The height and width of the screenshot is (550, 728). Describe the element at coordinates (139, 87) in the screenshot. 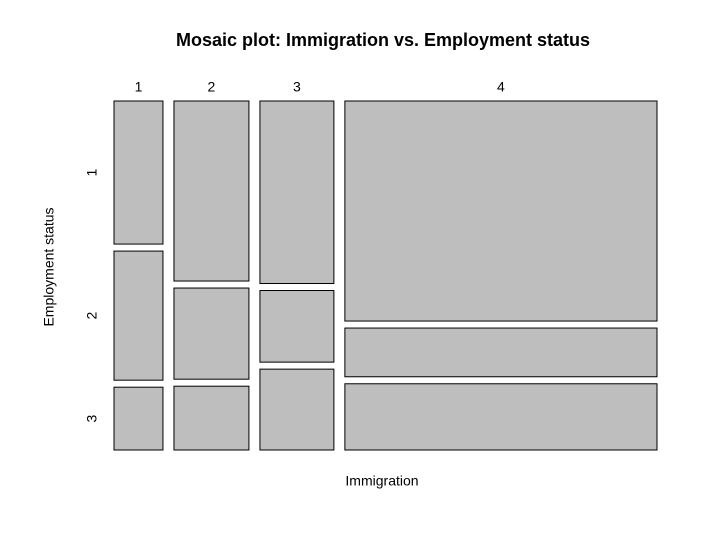

I see `x-tick-label: 1` at that location.